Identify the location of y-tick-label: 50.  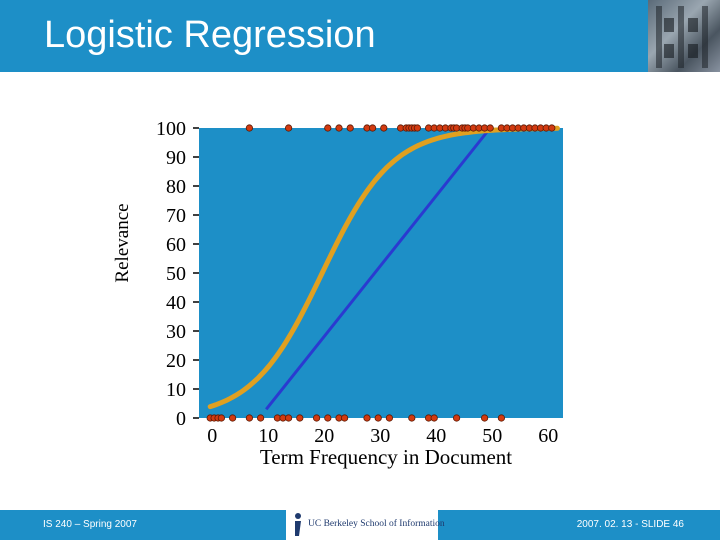
(176, 274).